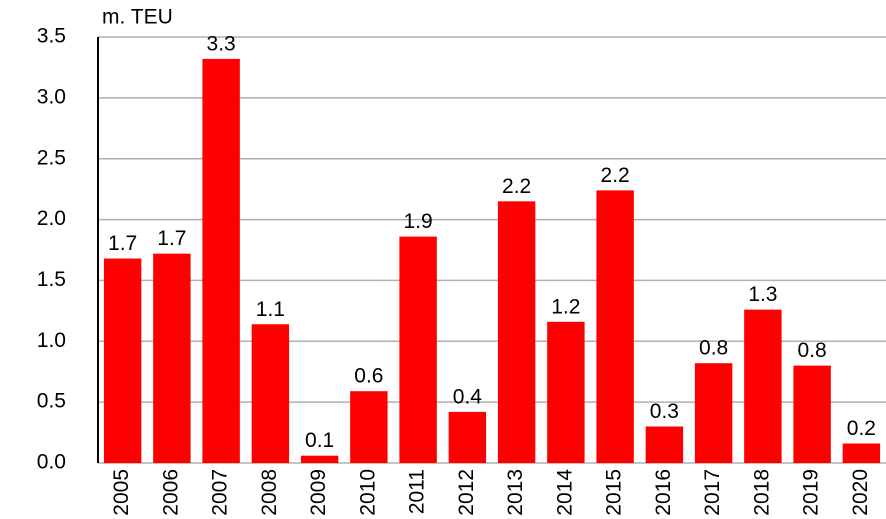 This screenshot has height=519, width=886. I want to click on value-label: 1.3, so click(762, 294).